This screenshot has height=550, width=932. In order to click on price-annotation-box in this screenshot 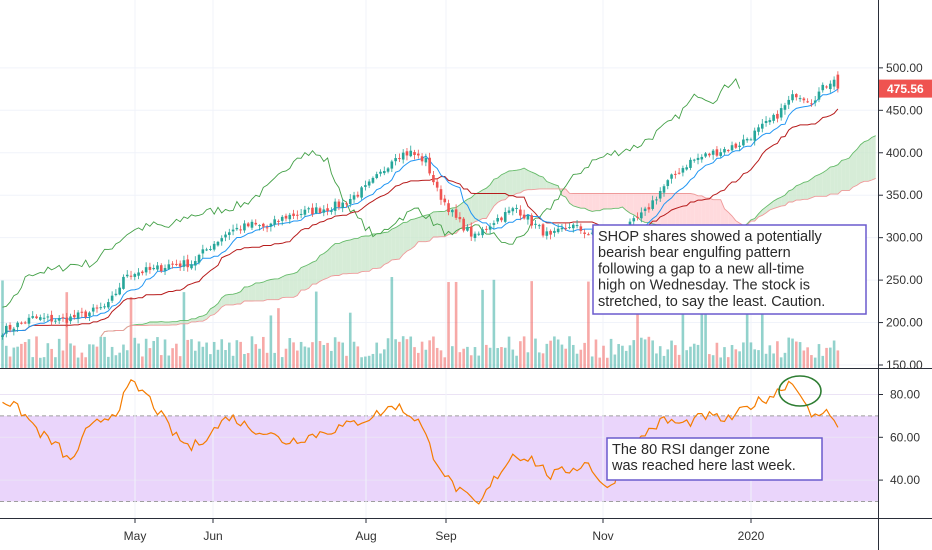, I will do `click(729, 269)`.